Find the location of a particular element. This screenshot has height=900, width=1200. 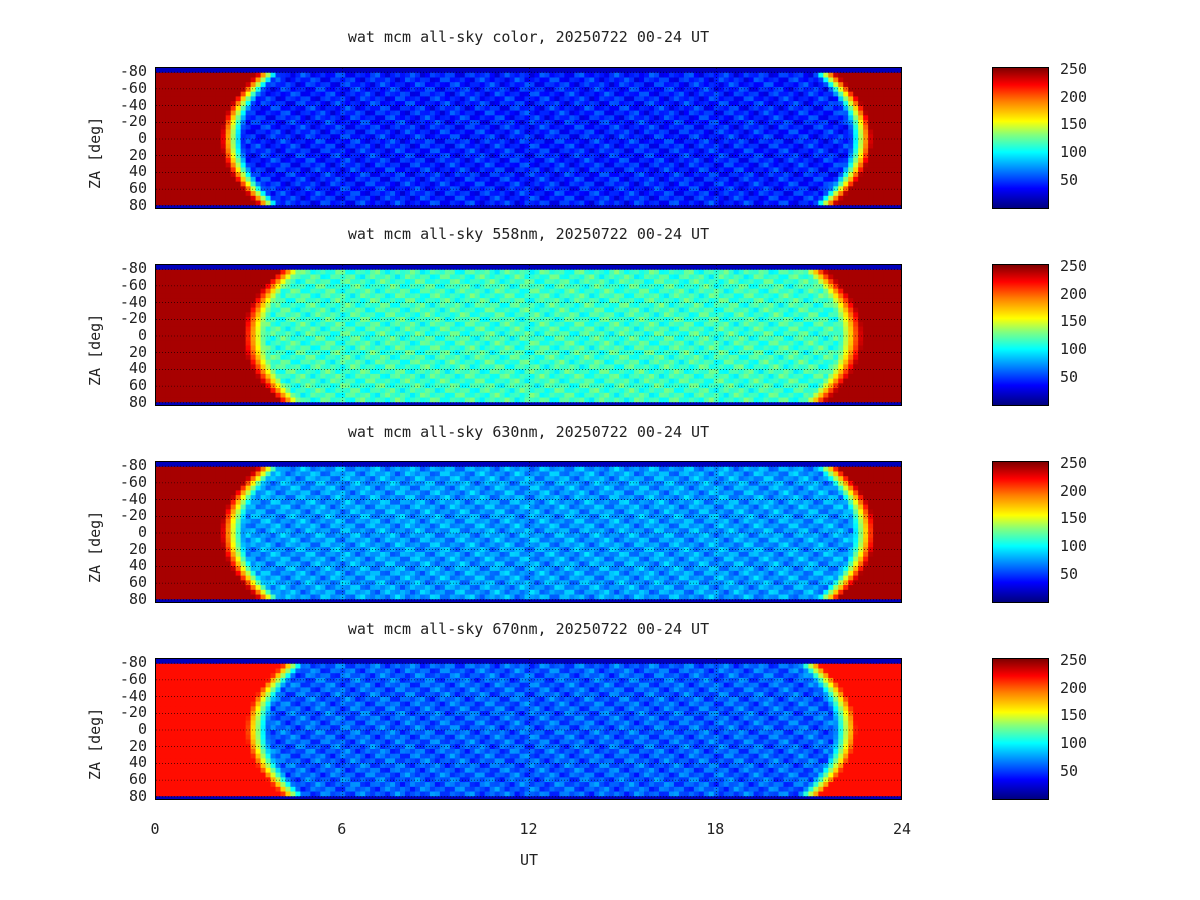

heatmap-image is located at coordinates (528, 335).